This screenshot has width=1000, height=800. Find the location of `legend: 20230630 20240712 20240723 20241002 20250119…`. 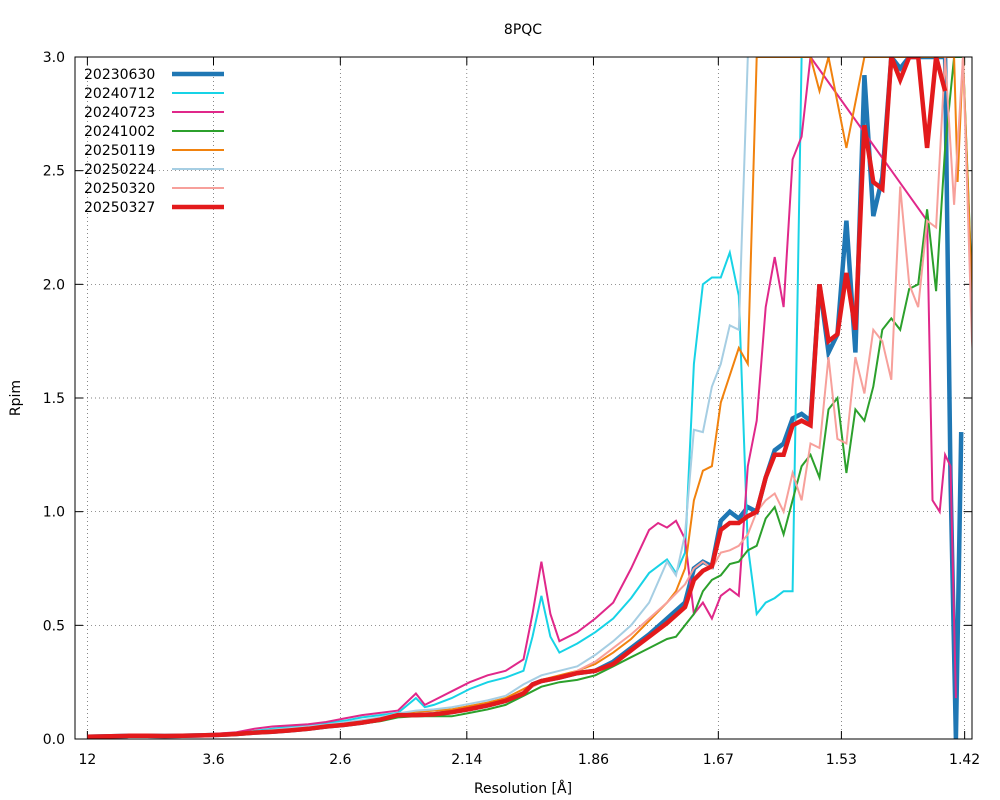

legend: 20230630 20240712 20240723 20241002 20250119… is located at coordinates (154, 141).